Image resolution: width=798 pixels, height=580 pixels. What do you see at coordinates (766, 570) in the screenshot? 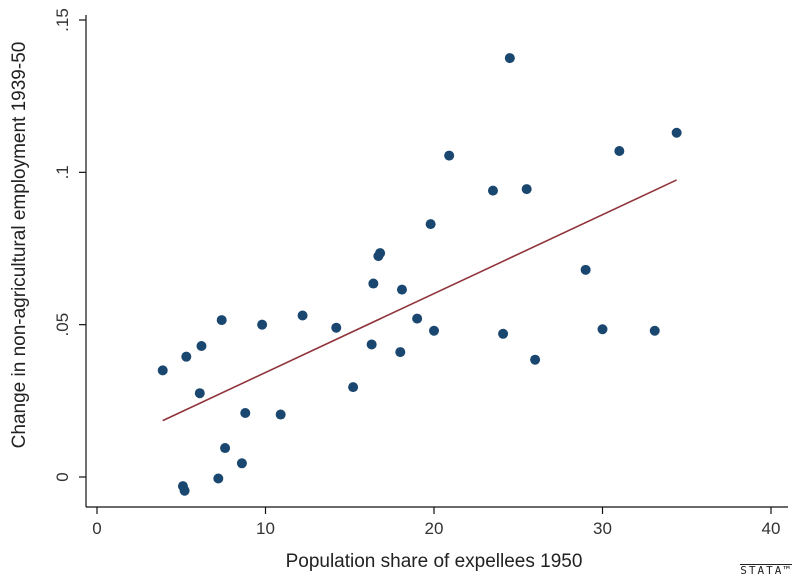
I see `stata-watermark: STATA™` at bounding box center [766, 570].